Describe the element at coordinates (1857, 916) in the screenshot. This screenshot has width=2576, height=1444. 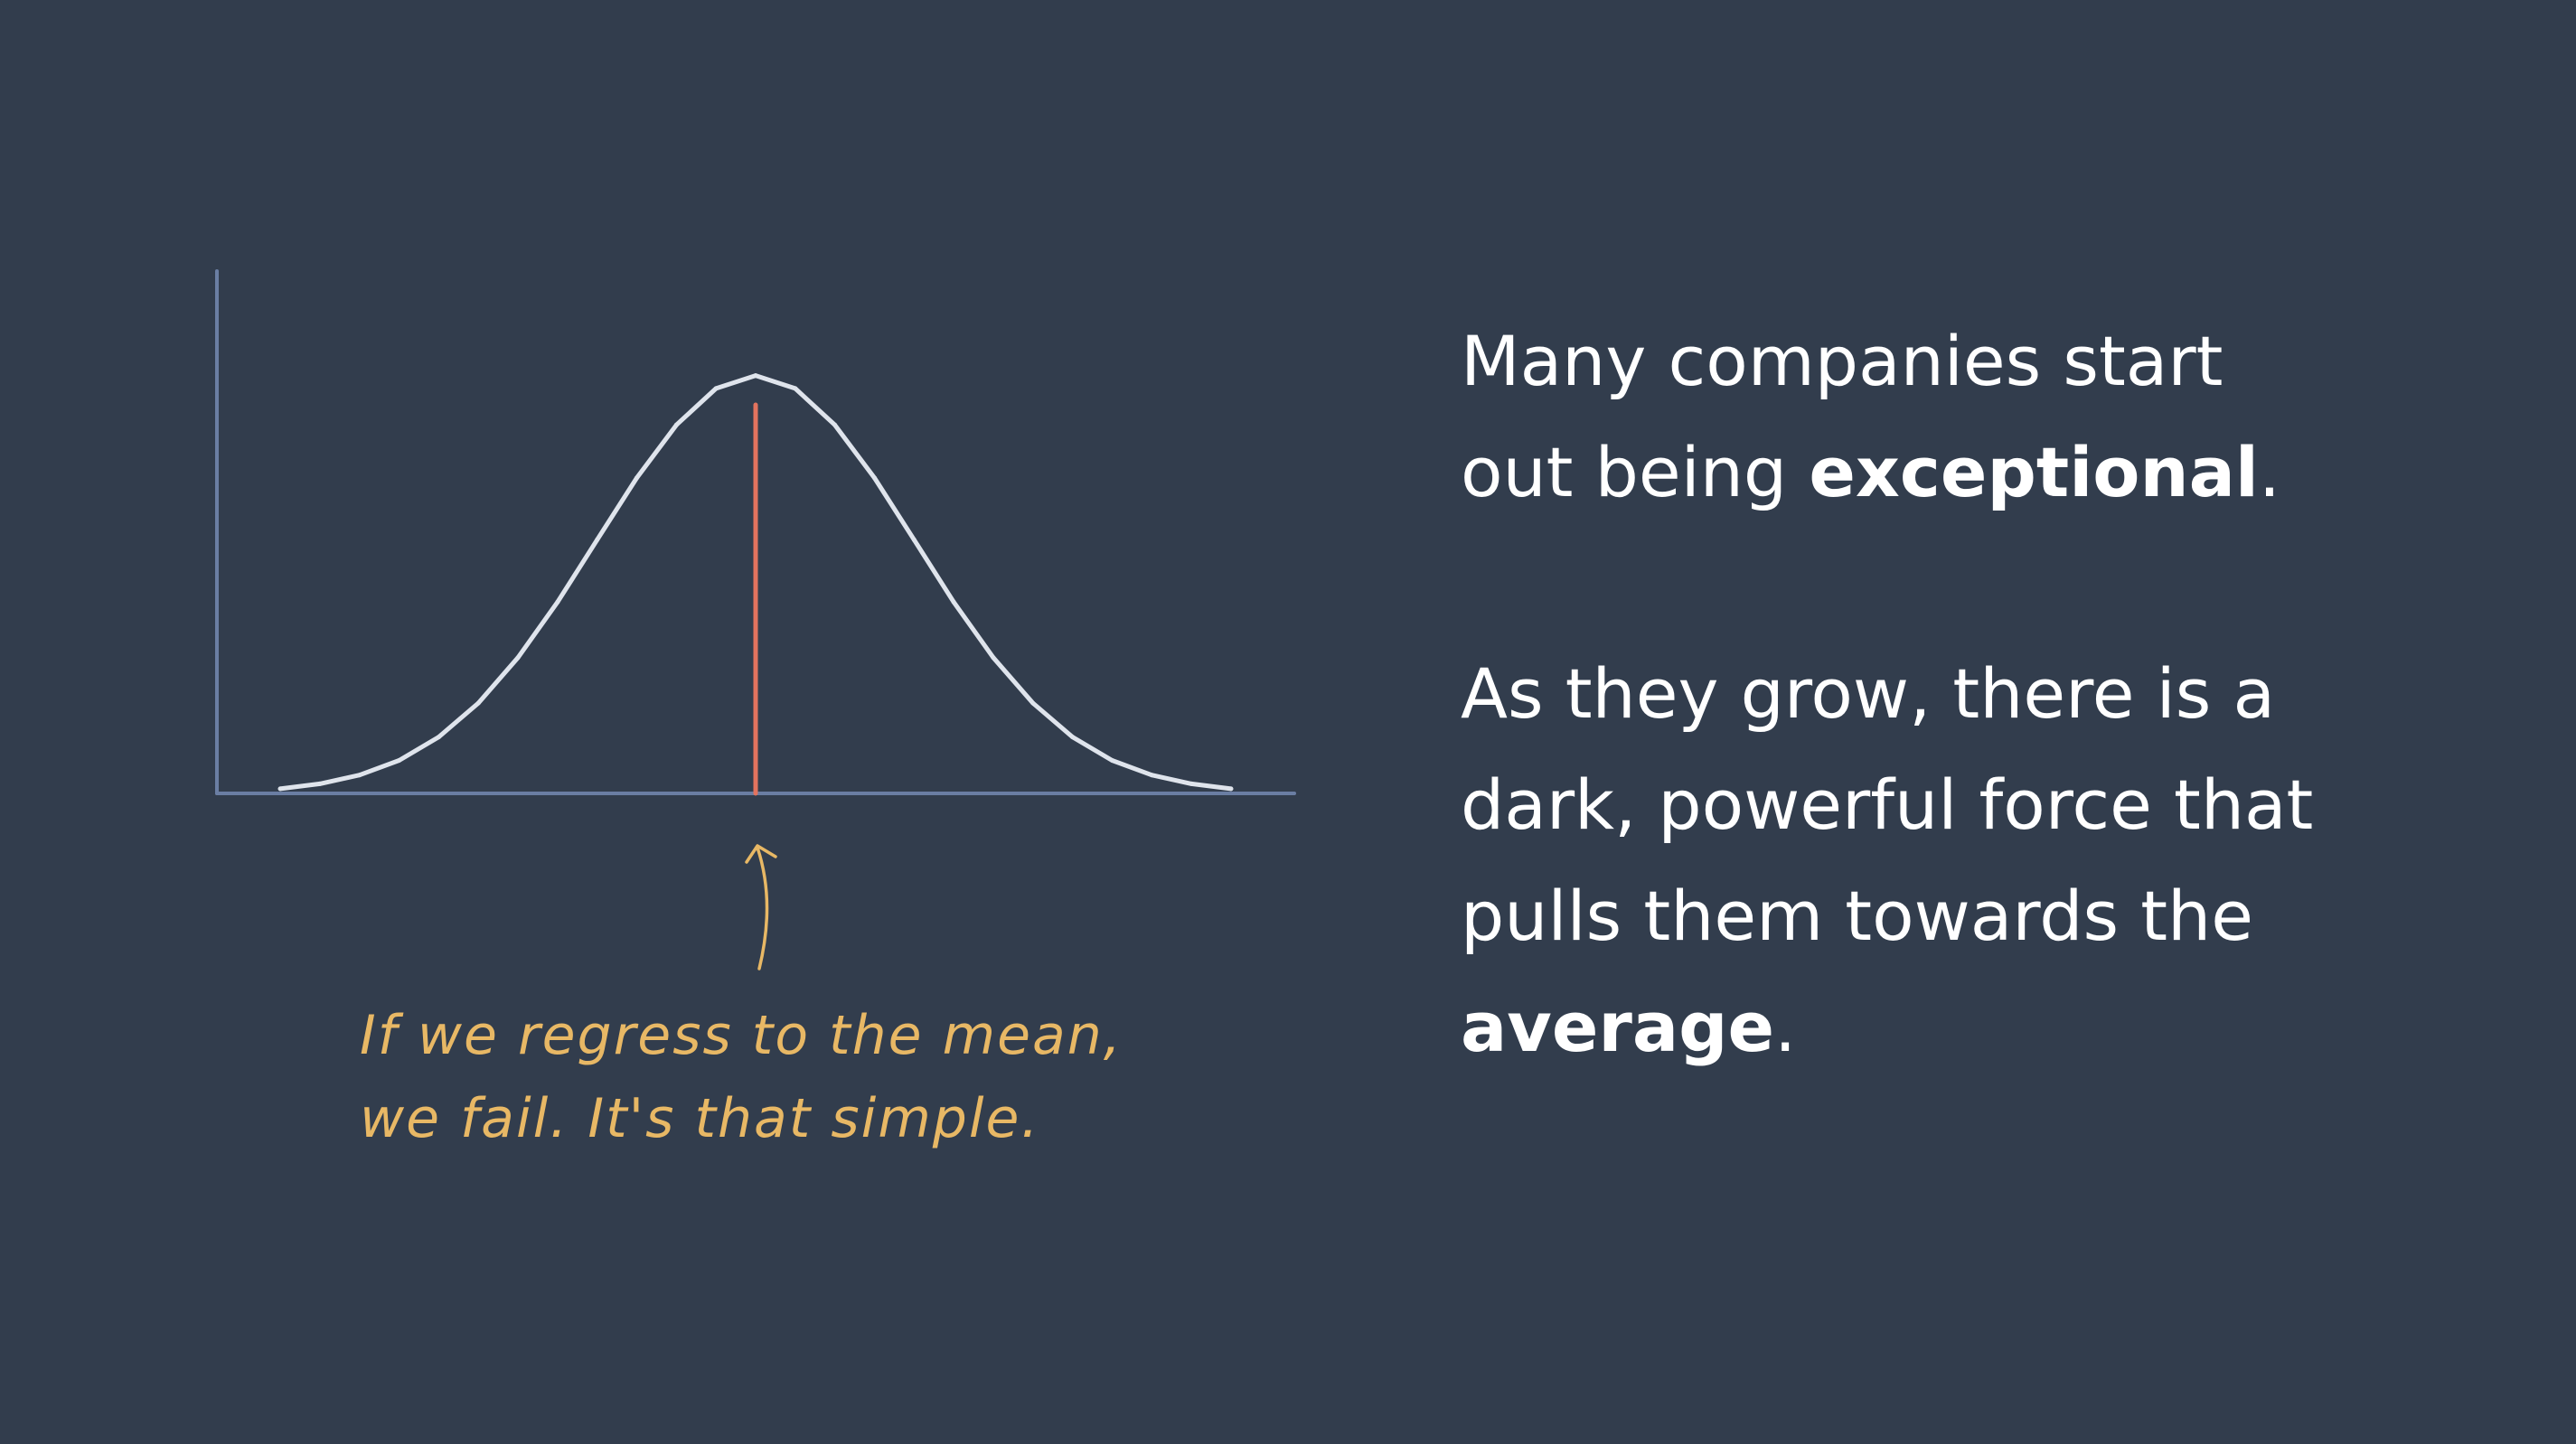
I see `p2-line-3: pulls them towards the` at that location.